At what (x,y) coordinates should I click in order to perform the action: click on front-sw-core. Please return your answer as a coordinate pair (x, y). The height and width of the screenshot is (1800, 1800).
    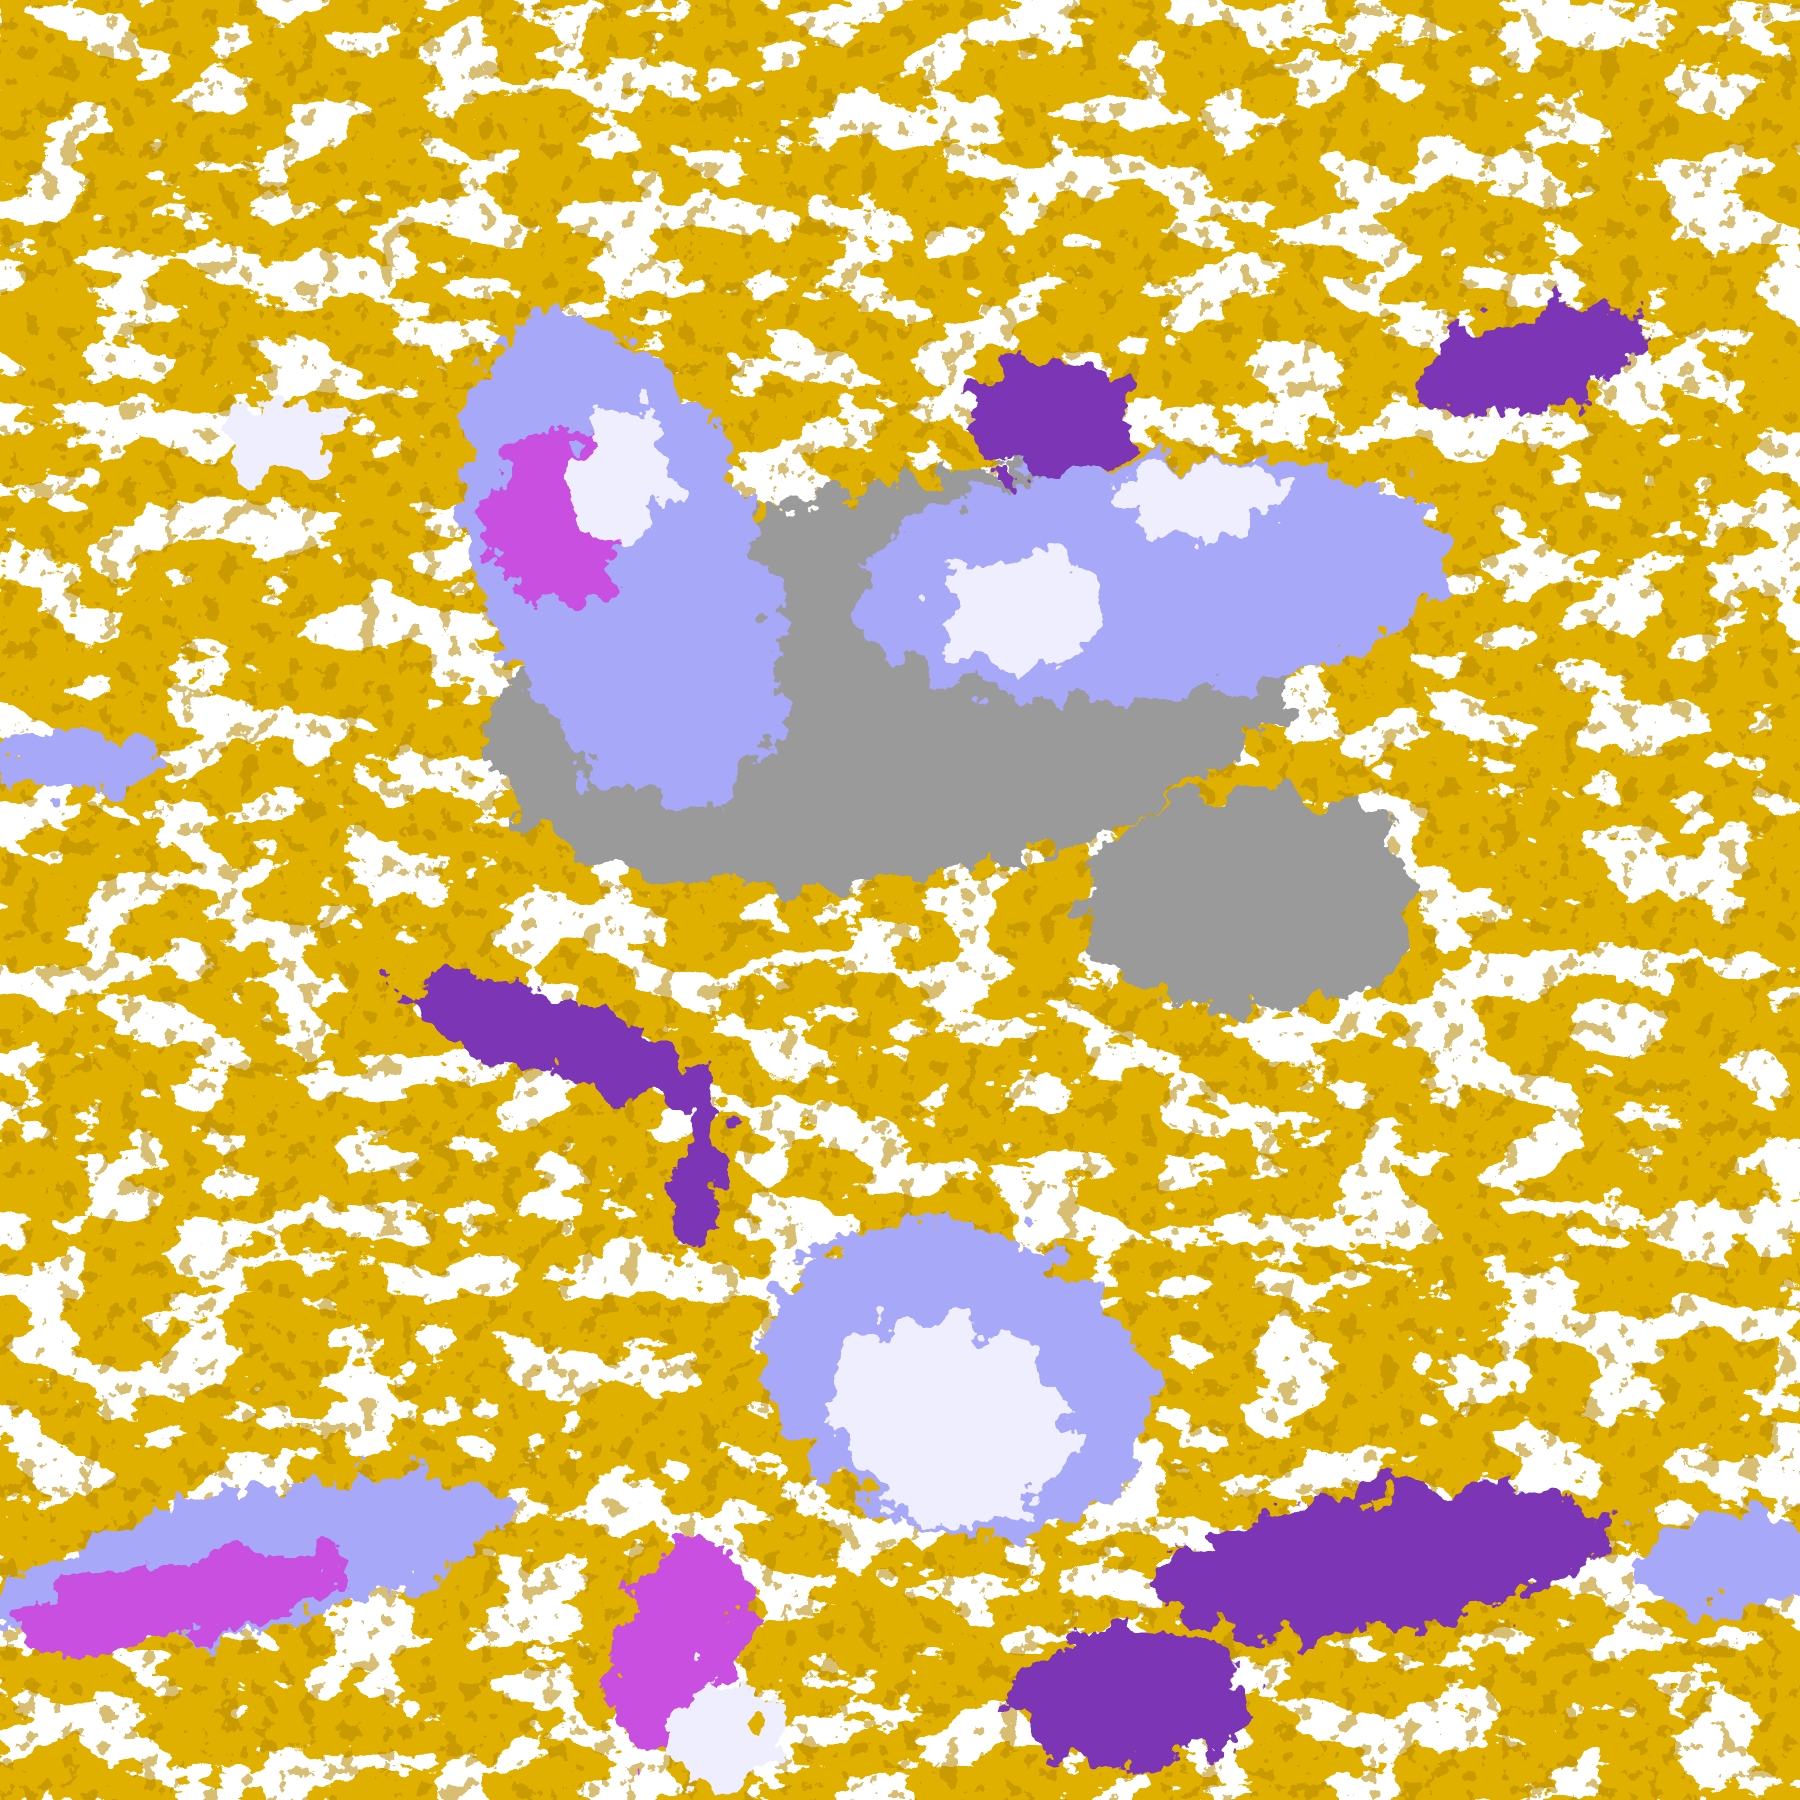
    Looking at the image, I should click on (180, 1600).